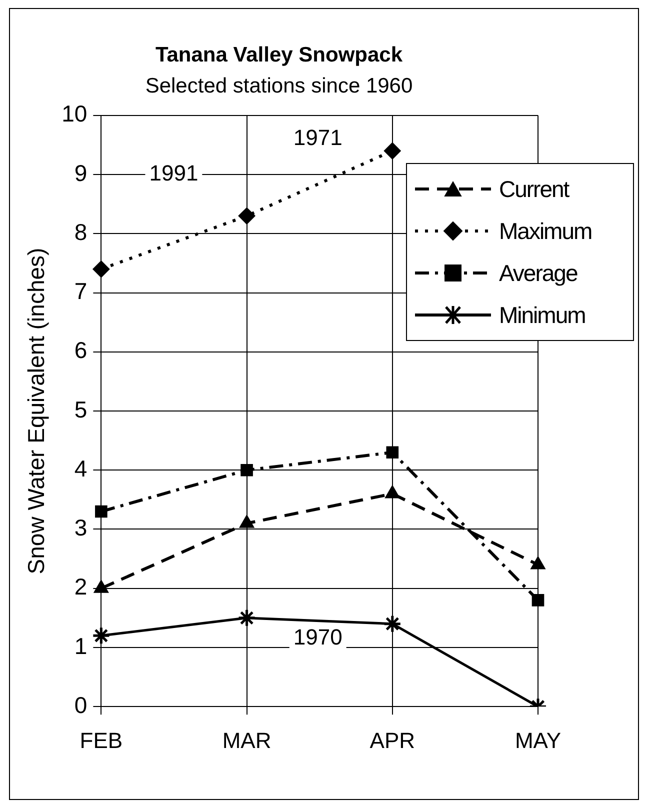 The height and width of the screenshot is (812, 650). What do you see at coordinates (81, 527) in the screenshot?
I see `y-tick-label: 3` at bounding box center [81, 527].